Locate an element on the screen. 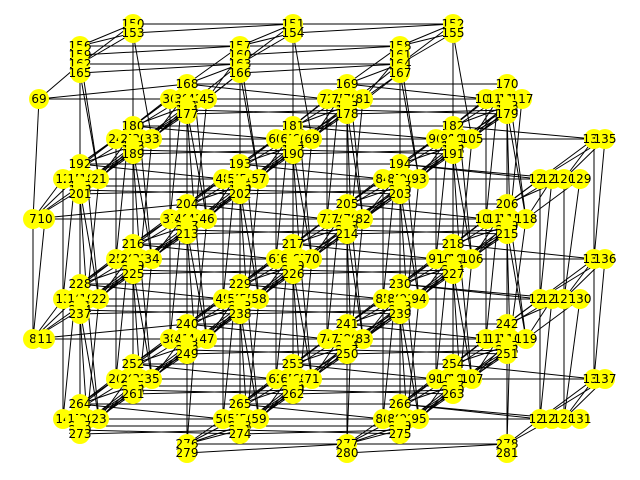  graph-node: 33 is located at coordinates (152, 139).